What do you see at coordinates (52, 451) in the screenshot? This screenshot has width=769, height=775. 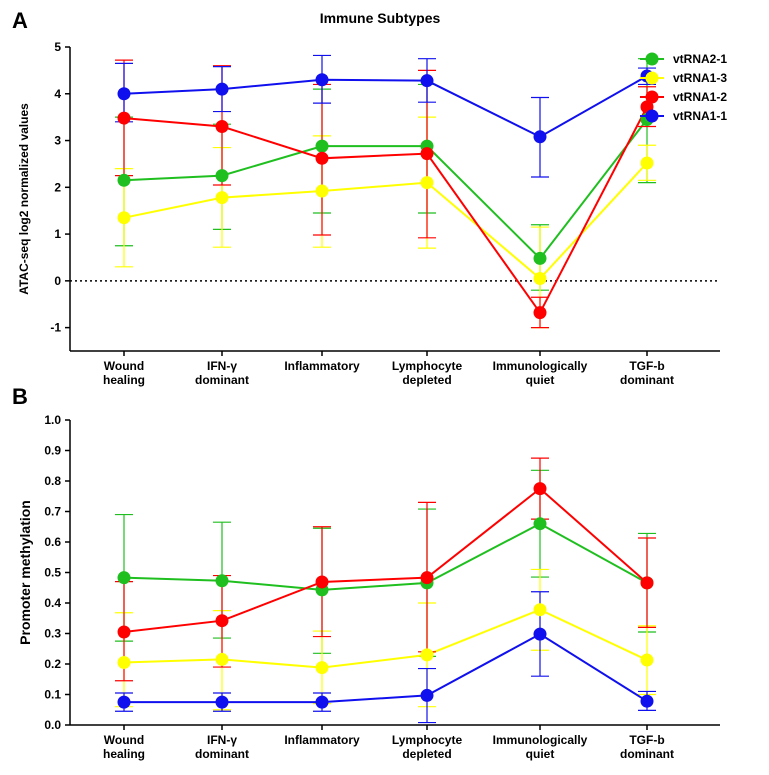 I see `y-tick-label: 0.9` at bounding box center [52, 451].